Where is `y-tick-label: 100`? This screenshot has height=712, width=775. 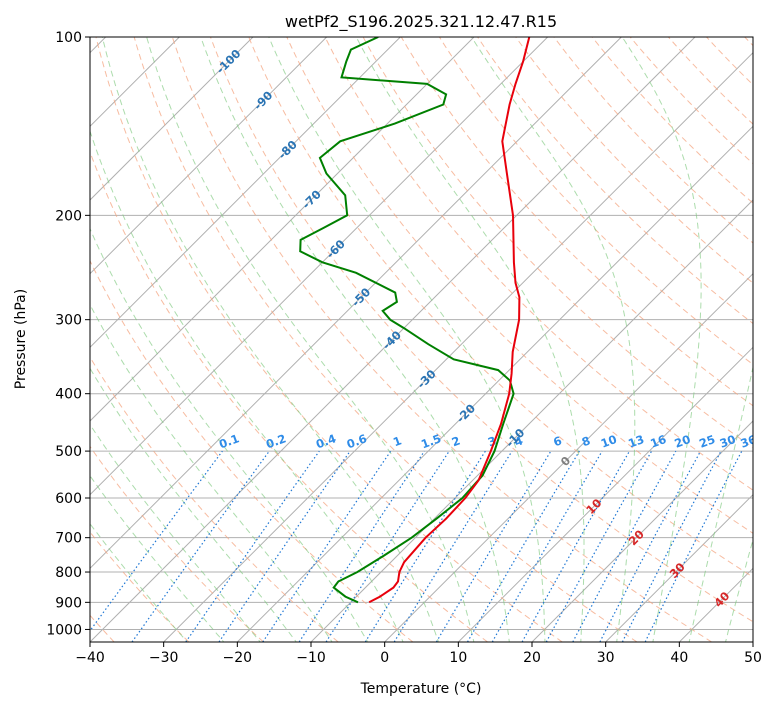
y-tick-label: 100 is located at coordinates (68, 38).